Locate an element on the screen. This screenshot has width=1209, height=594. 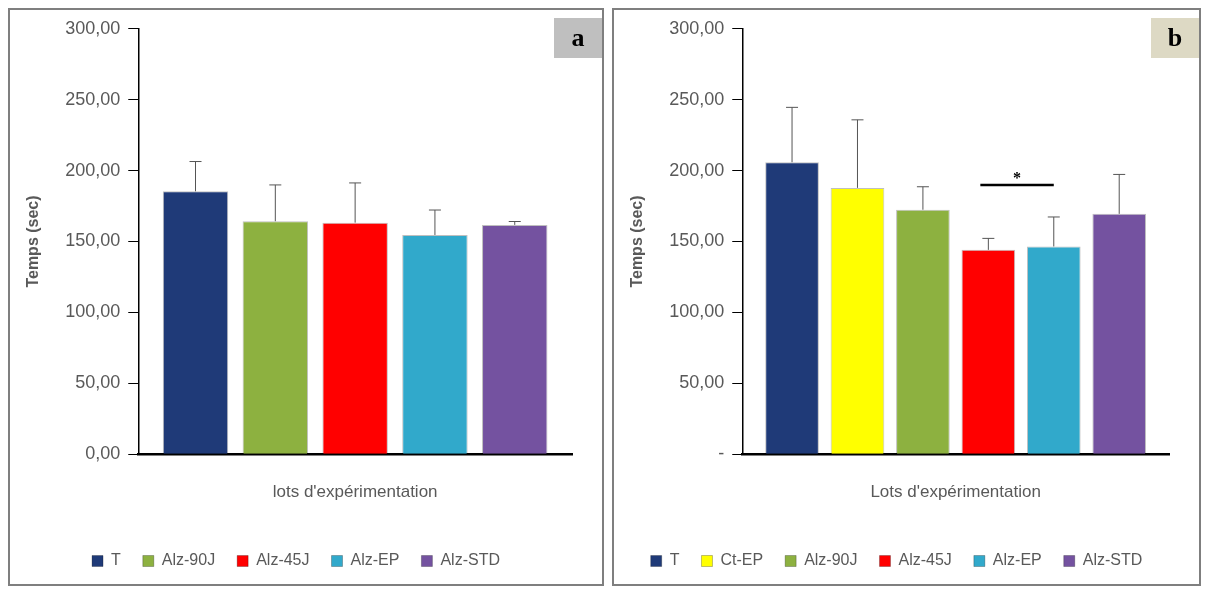
legend-label: Ct-EP is located at coordinates (742, 560).